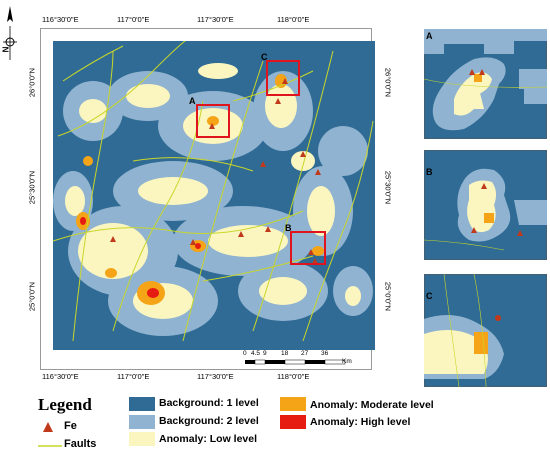 Image resolution: width=550 pixels, height=456 pixels. I want to click on inset-b-label: B, so click(429, 172).